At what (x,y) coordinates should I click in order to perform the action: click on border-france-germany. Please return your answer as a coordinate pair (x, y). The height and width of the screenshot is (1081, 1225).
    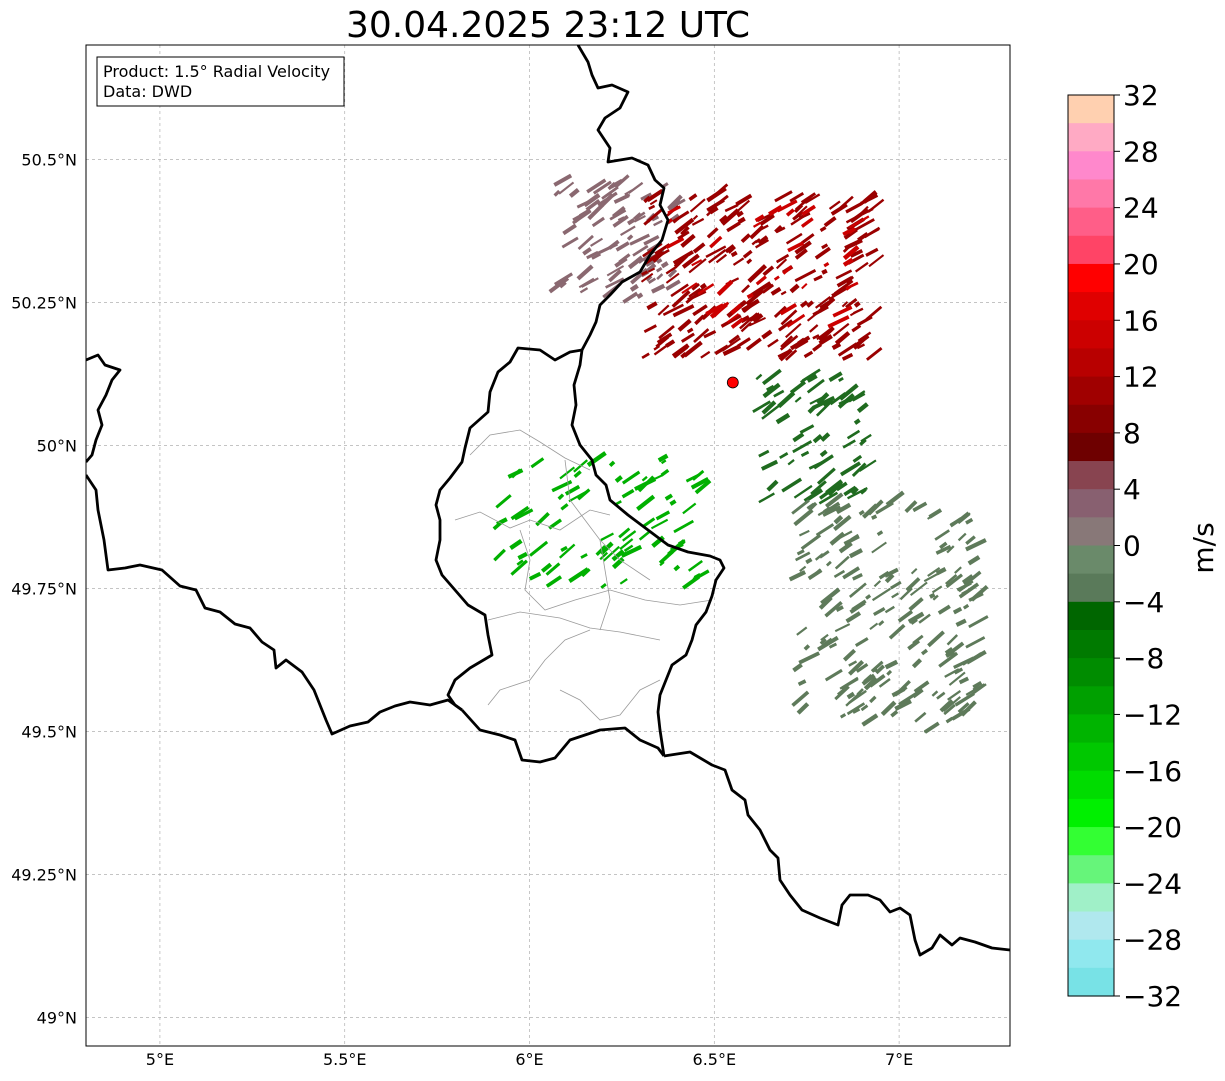
    Looking at the image, I should click on (836, 853).